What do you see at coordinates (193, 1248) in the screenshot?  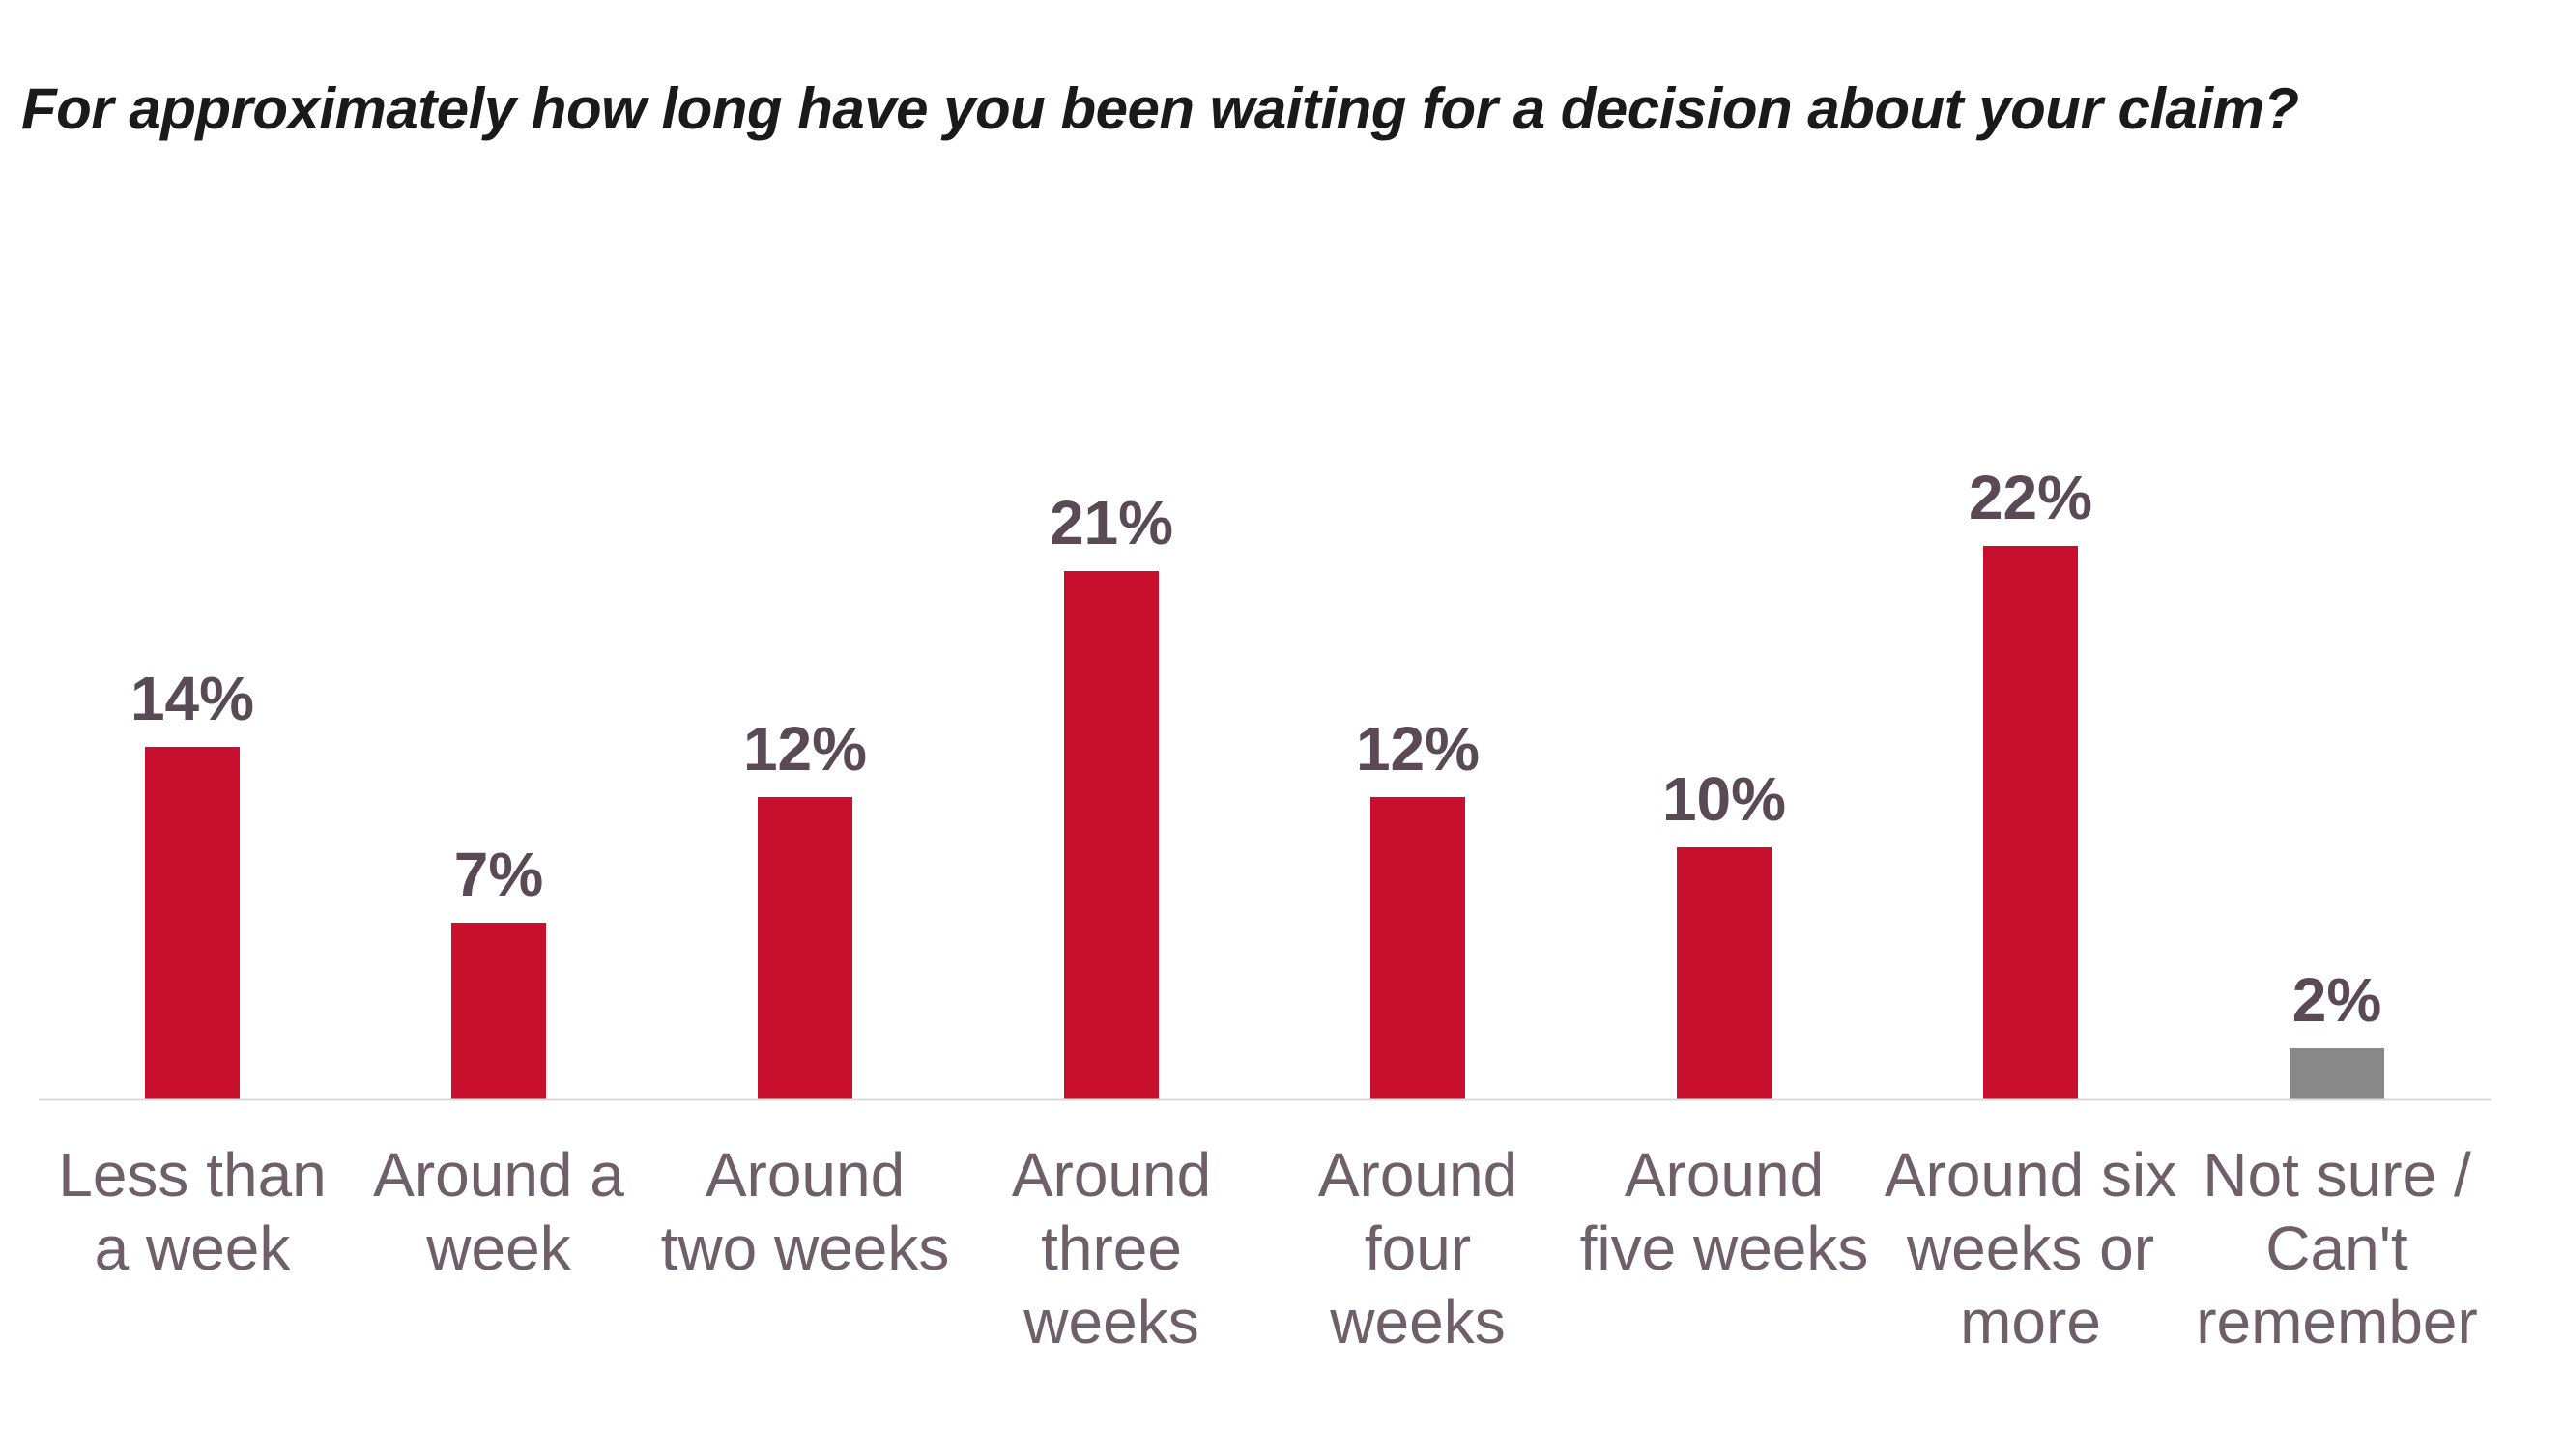 I see `category-label-line: a week` at bounding box center [193, 1248].